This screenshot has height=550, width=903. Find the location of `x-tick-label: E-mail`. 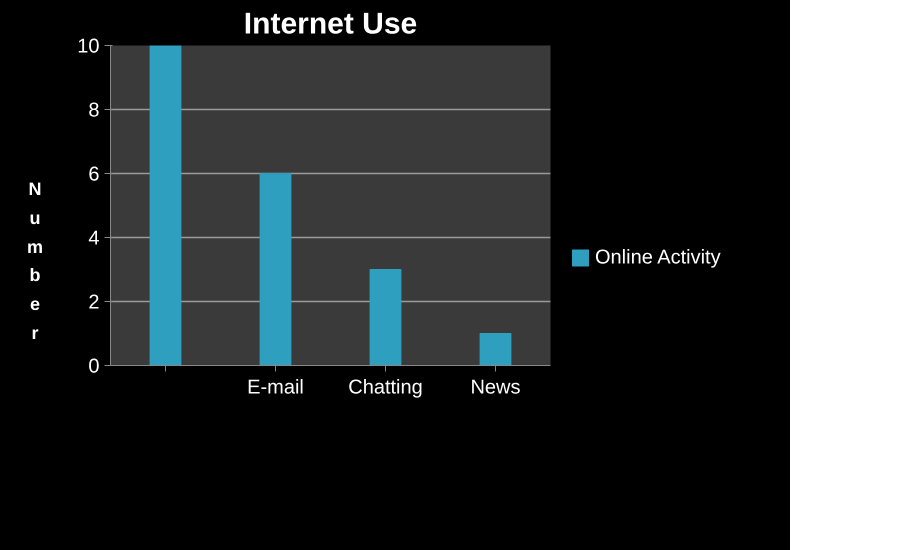

x-tick-label: E-mail is located at coordinates (275, 387).